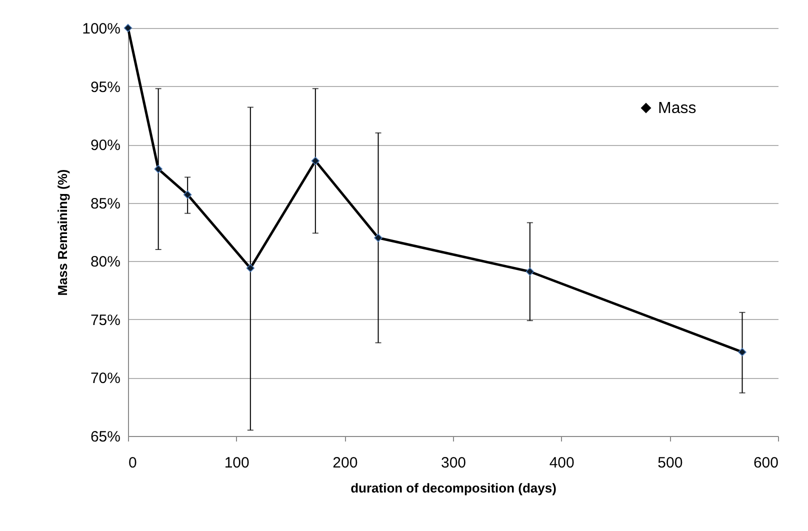 The width and height of the screenshot is (808, 531). What do you see at coordinates (765, 463) in the screenshot?
I see `x-tick-label: 600` at bounding box center [765, 463].